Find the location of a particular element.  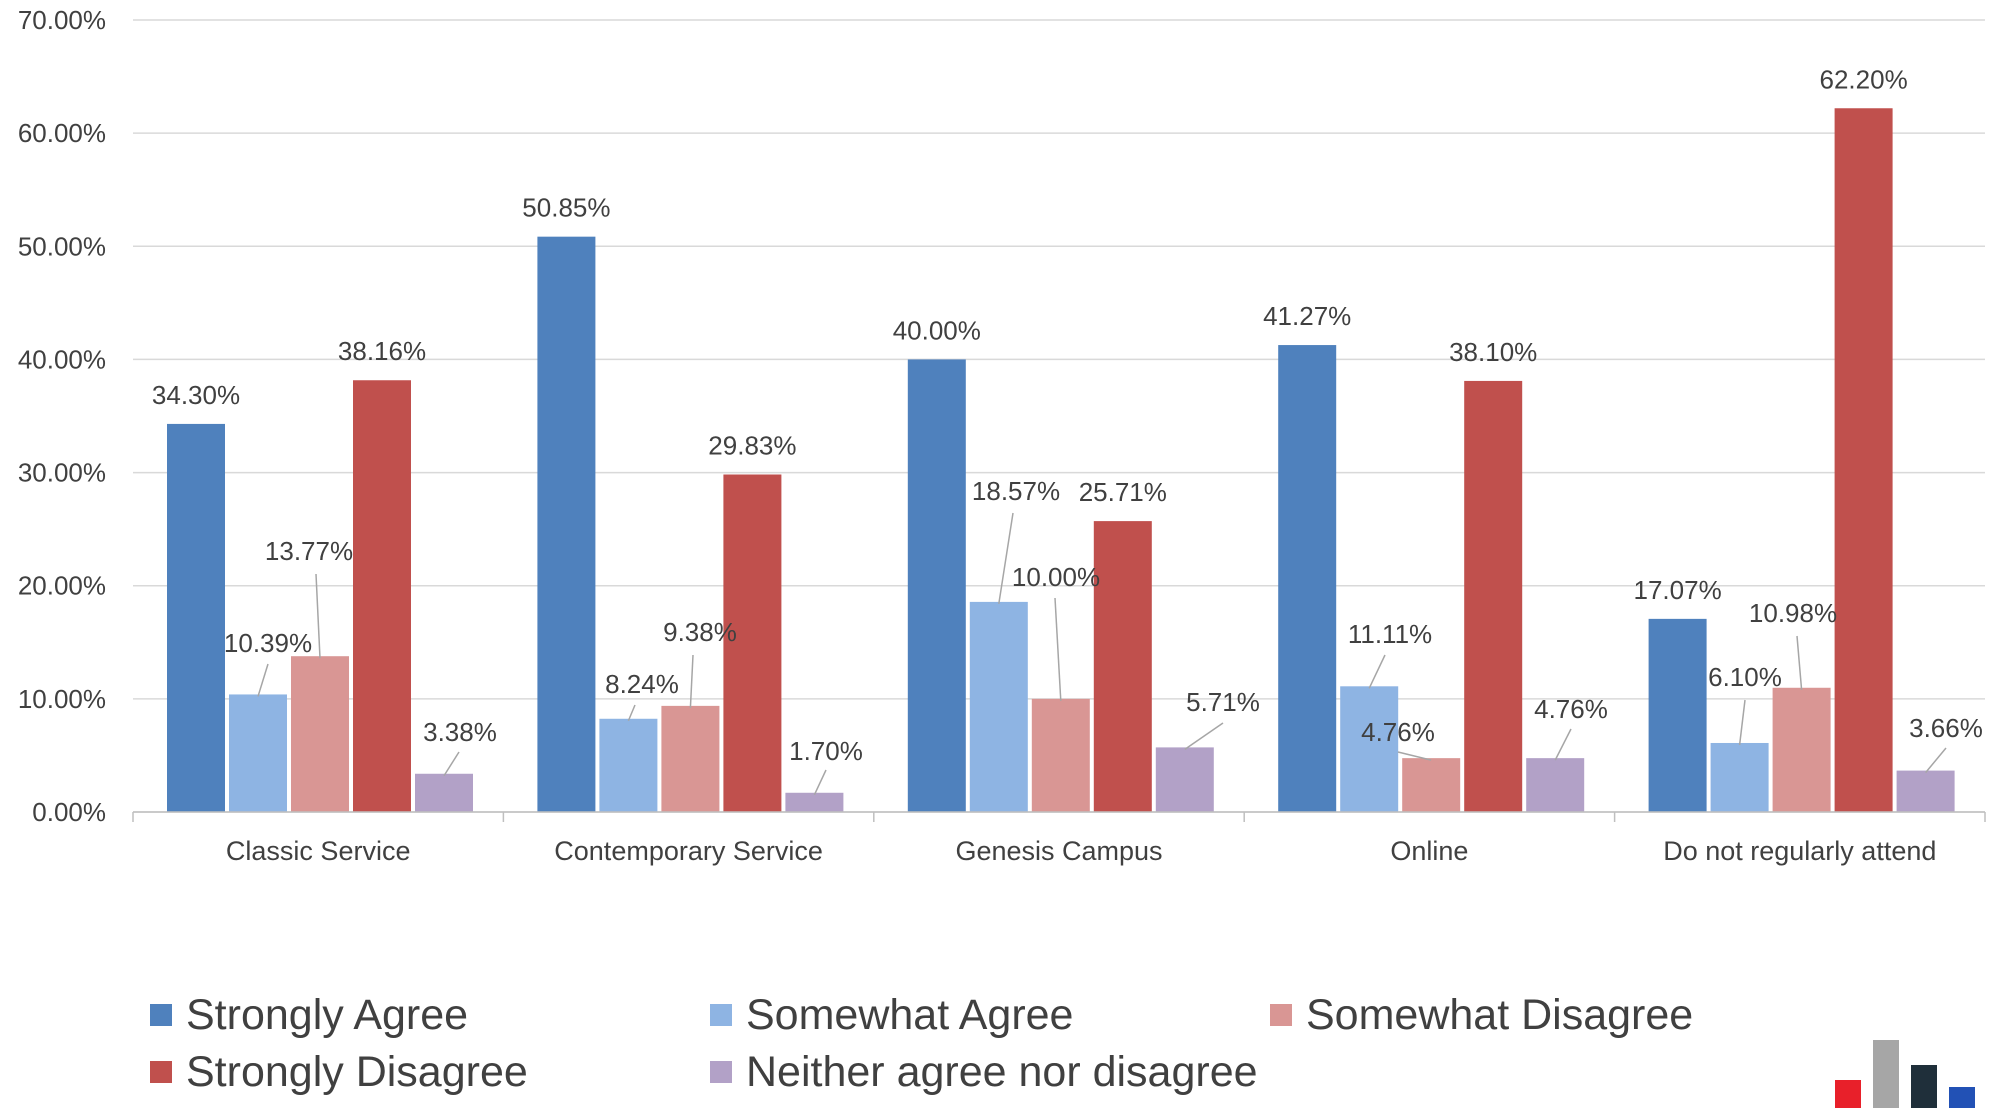

data-label: 3.66% is located at coordinates (1946, 728).